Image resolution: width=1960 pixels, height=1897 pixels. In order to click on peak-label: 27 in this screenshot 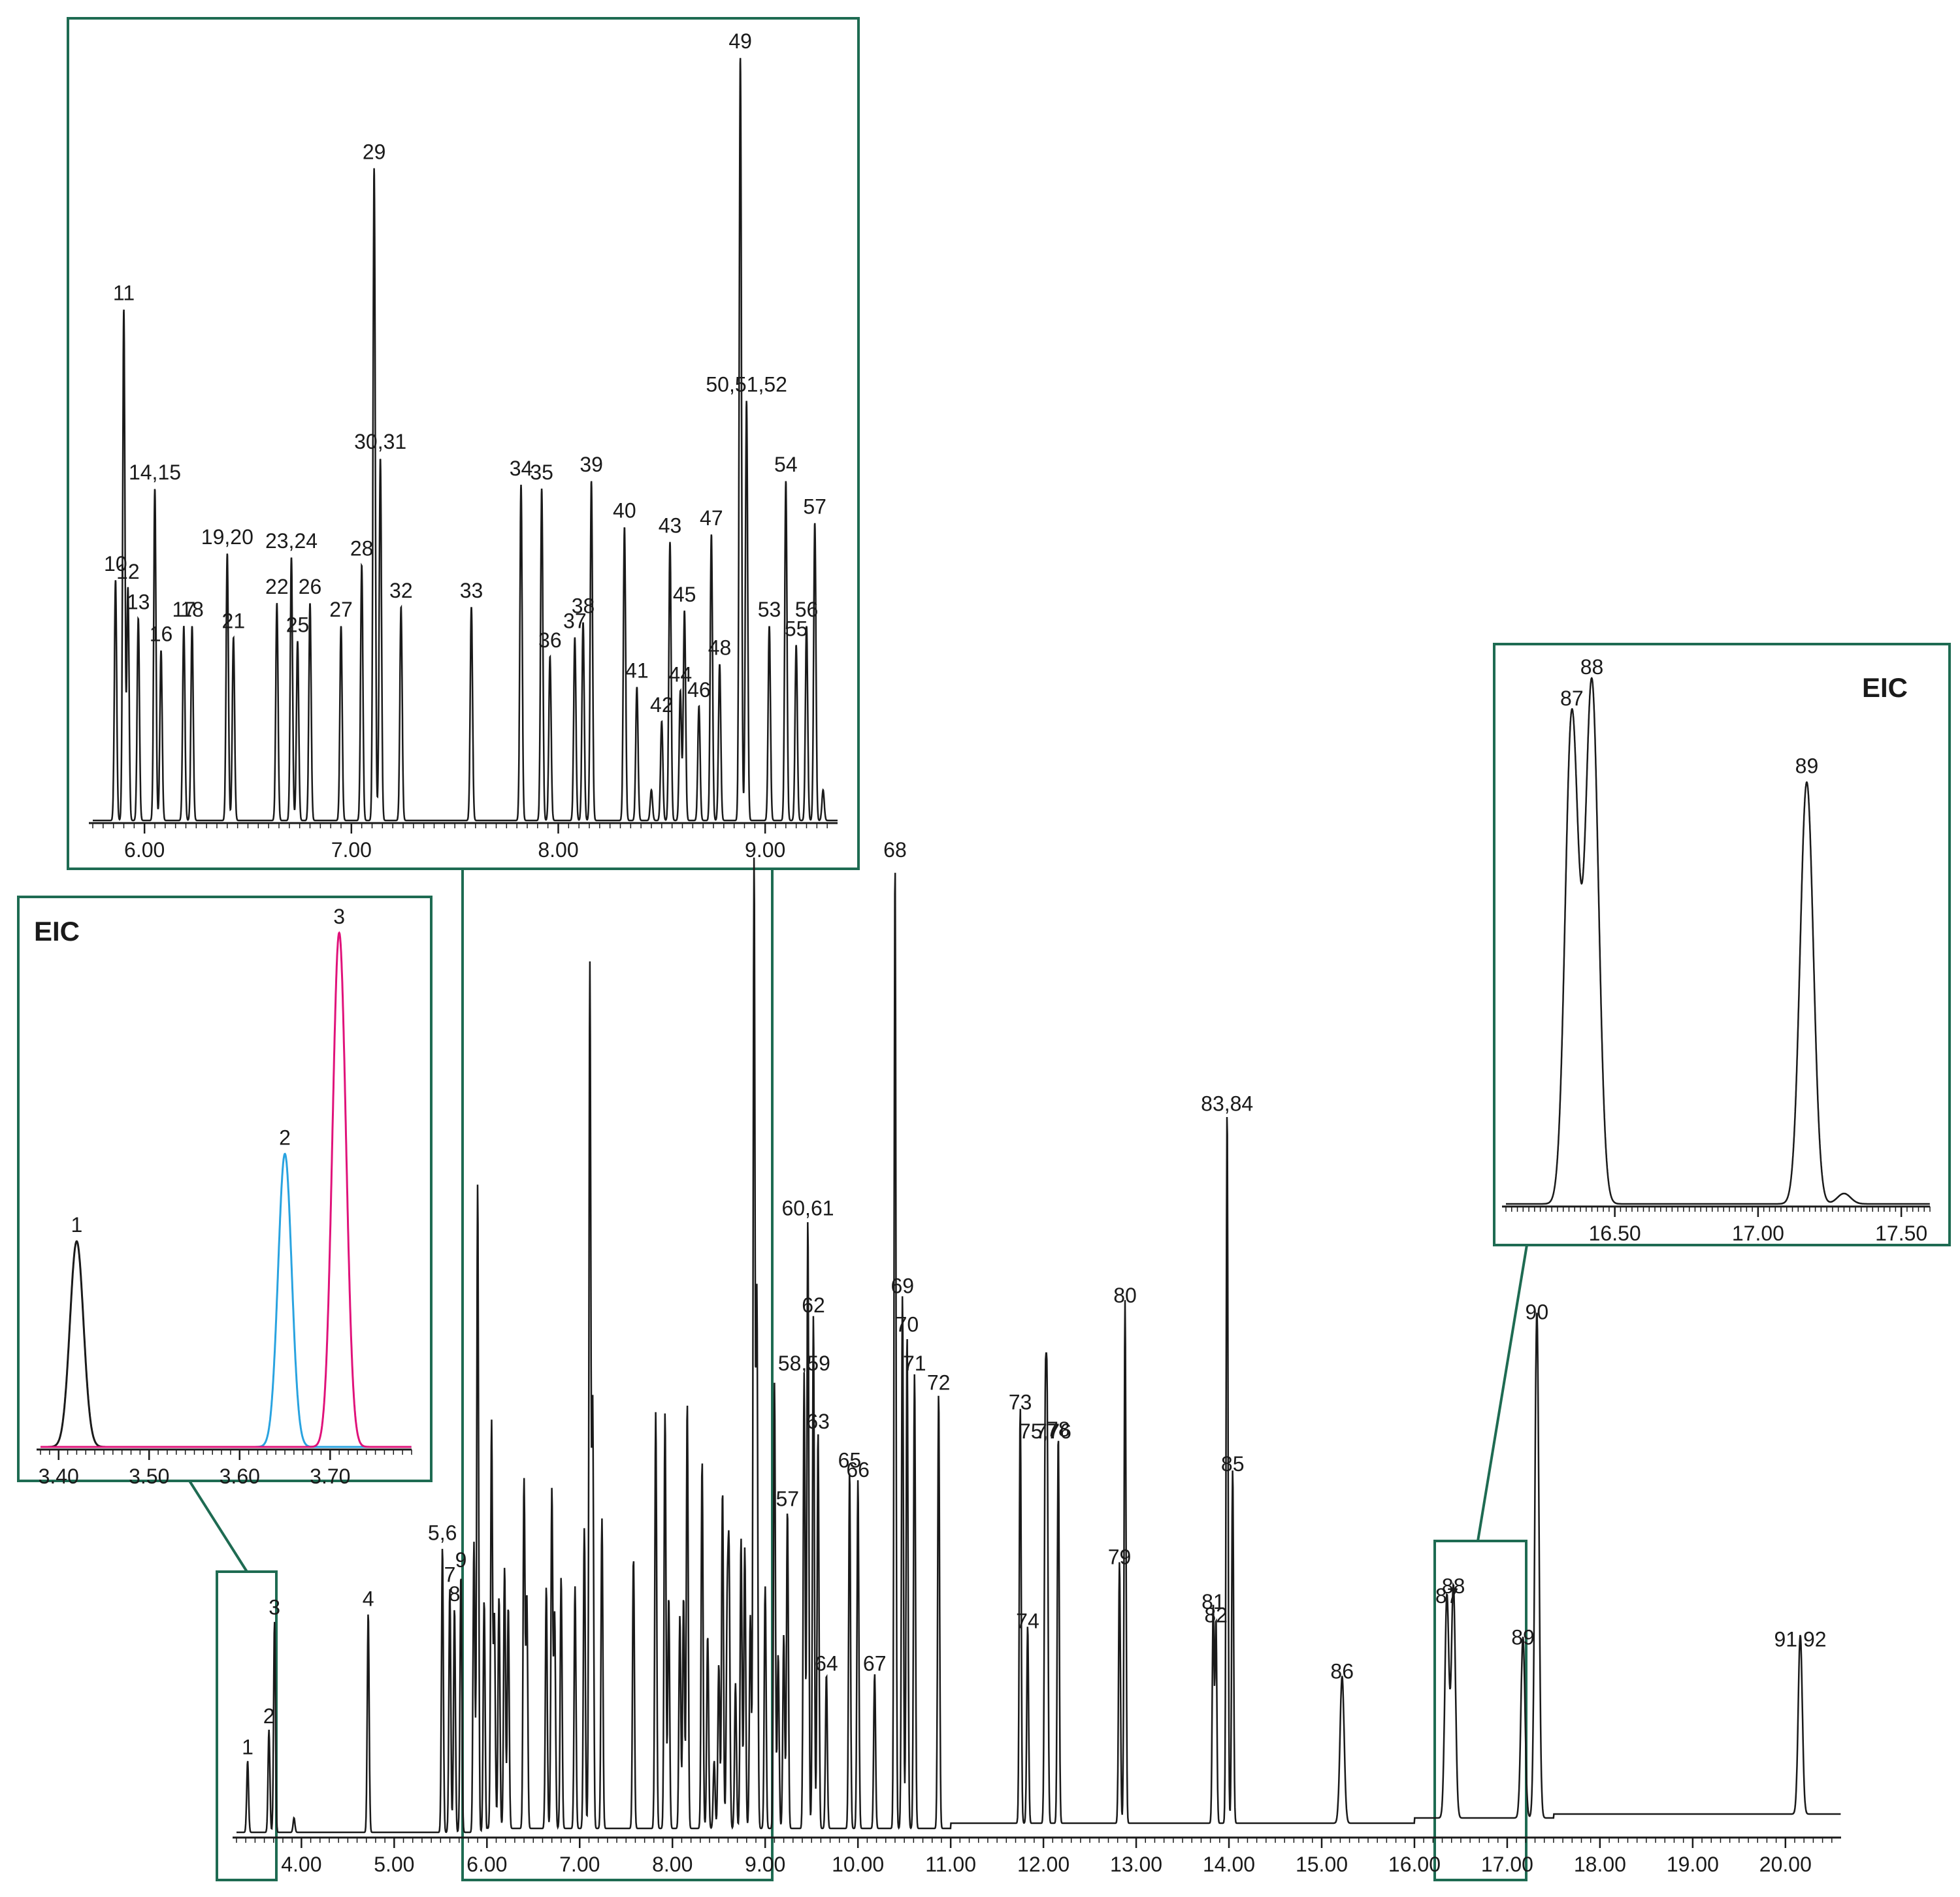, I will do `click(341, 609)`.